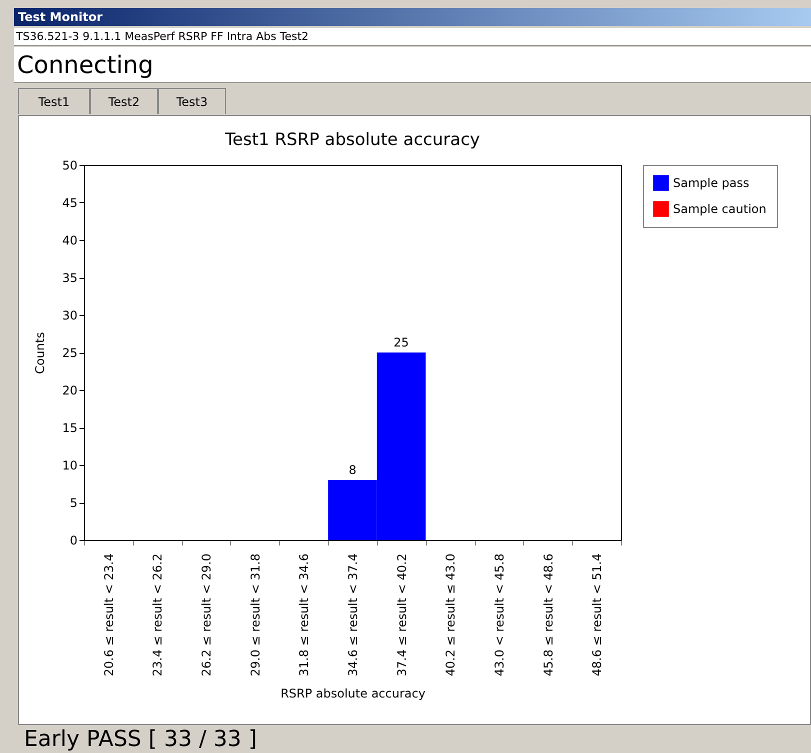  Describe the element at coordinates (412, 17) in the screenshot. I see `text: Test Monitor` at that location.